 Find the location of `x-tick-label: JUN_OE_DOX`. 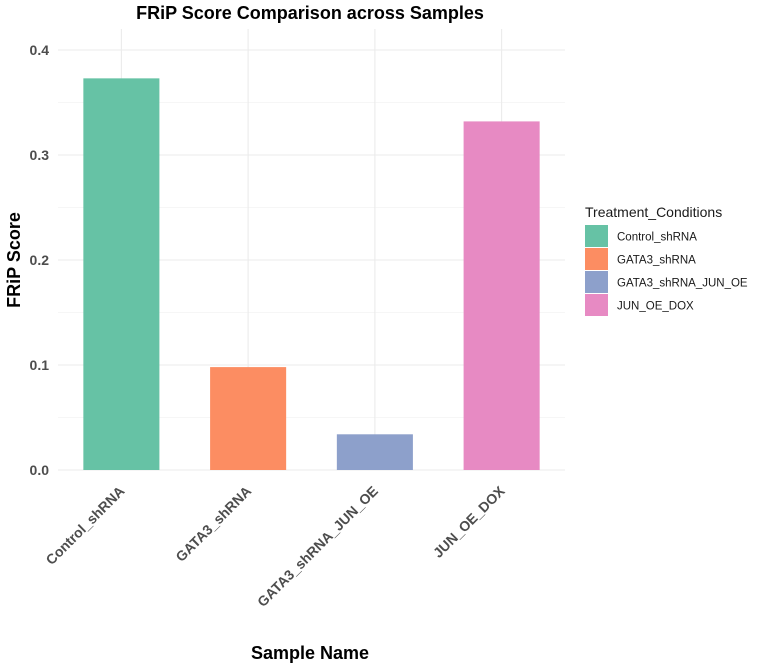

x-tick-label: JUN_OE_DOX is located at coordinates (469, 521).